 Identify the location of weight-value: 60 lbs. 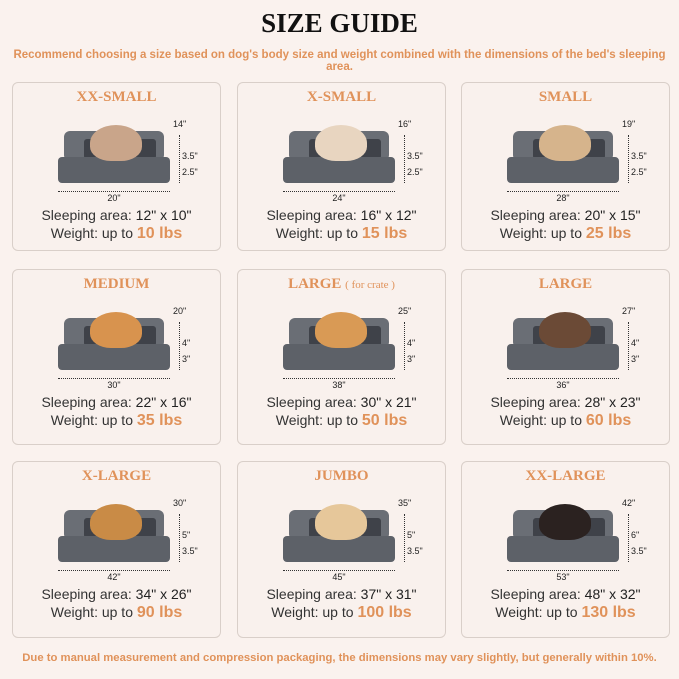
(608, 420).